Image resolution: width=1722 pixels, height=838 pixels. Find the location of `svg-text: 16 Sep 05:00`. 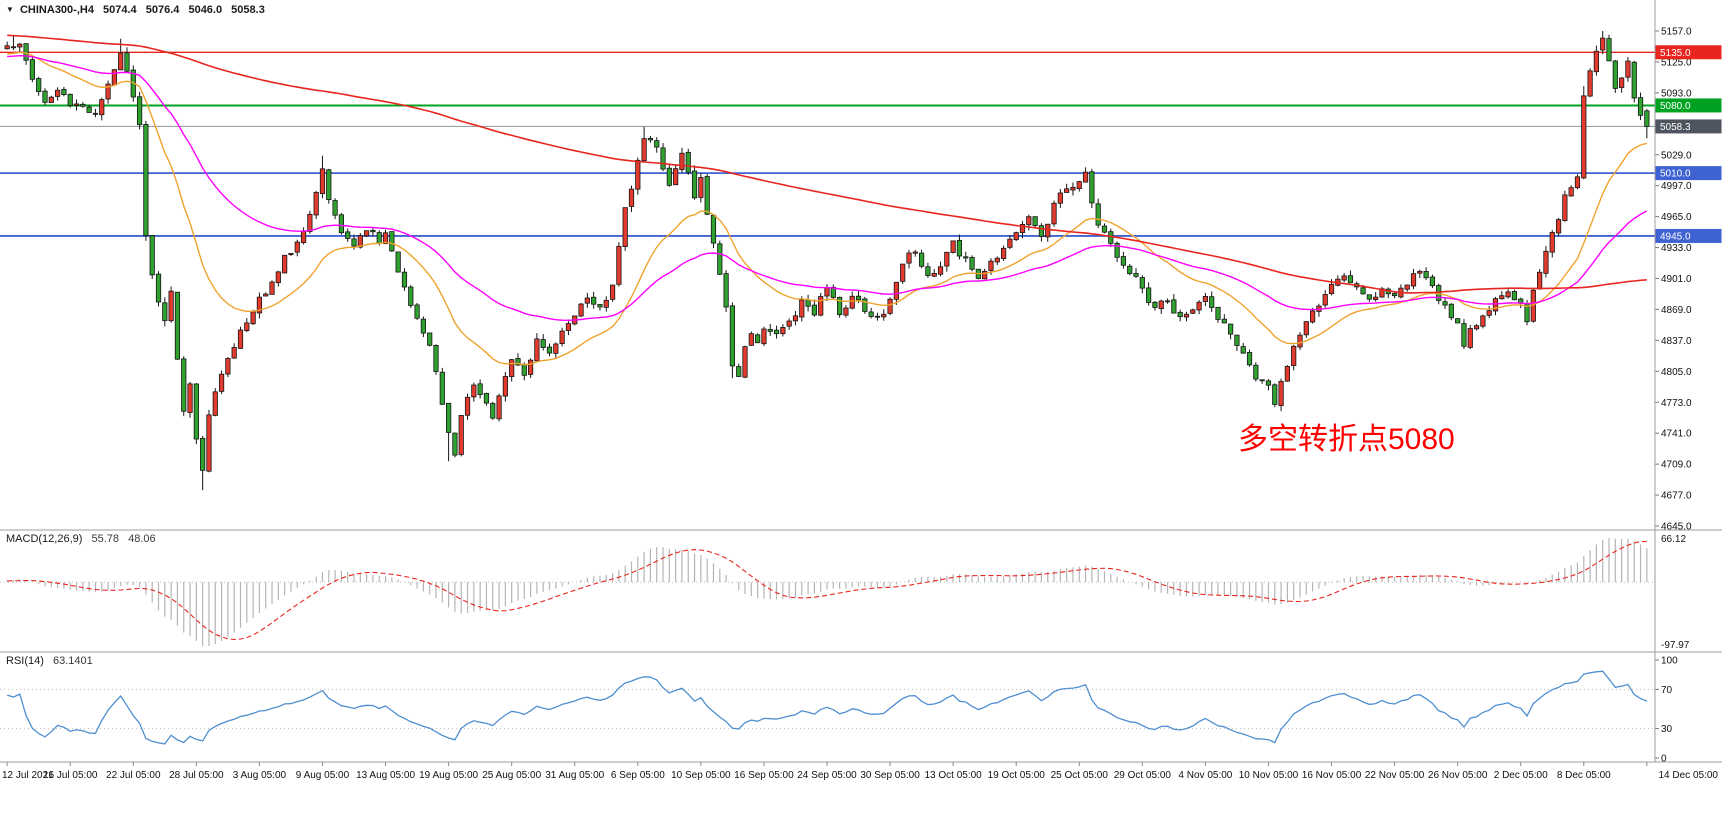

svg-text: 16 Sep 05:00 is located at coordinates (764, 775).